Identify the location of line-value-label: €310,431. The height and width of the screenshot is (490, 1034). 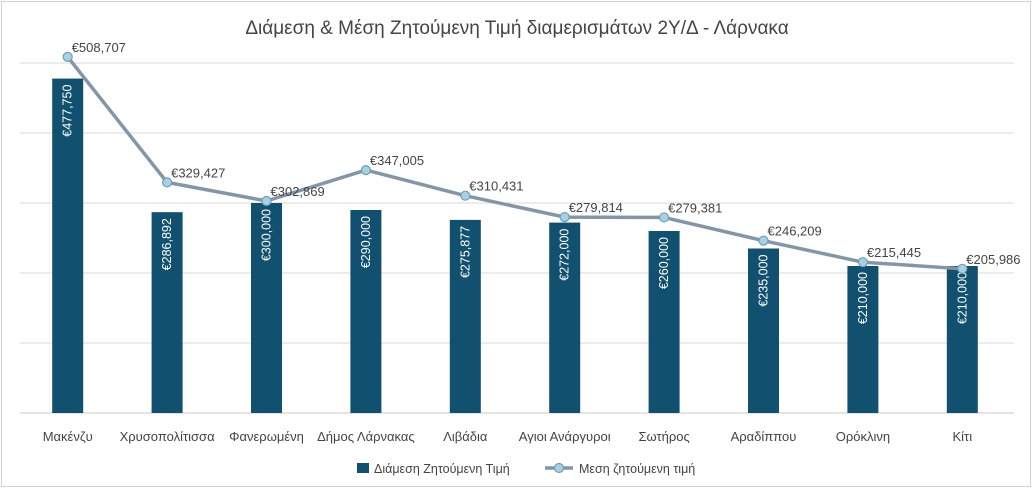
(496, 186).